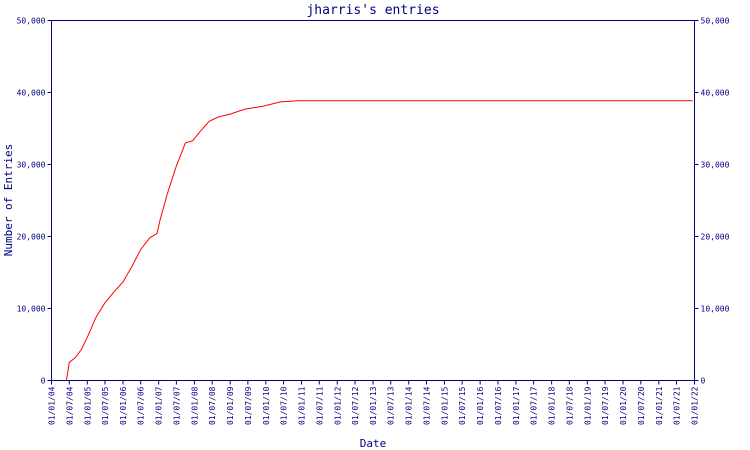 This screenshot has height=450, width=750. What do you see at coordinates (695, 405) in the screenshot?
I see `x-tick-label: 01/01/22` at bounding box center [695, 405].